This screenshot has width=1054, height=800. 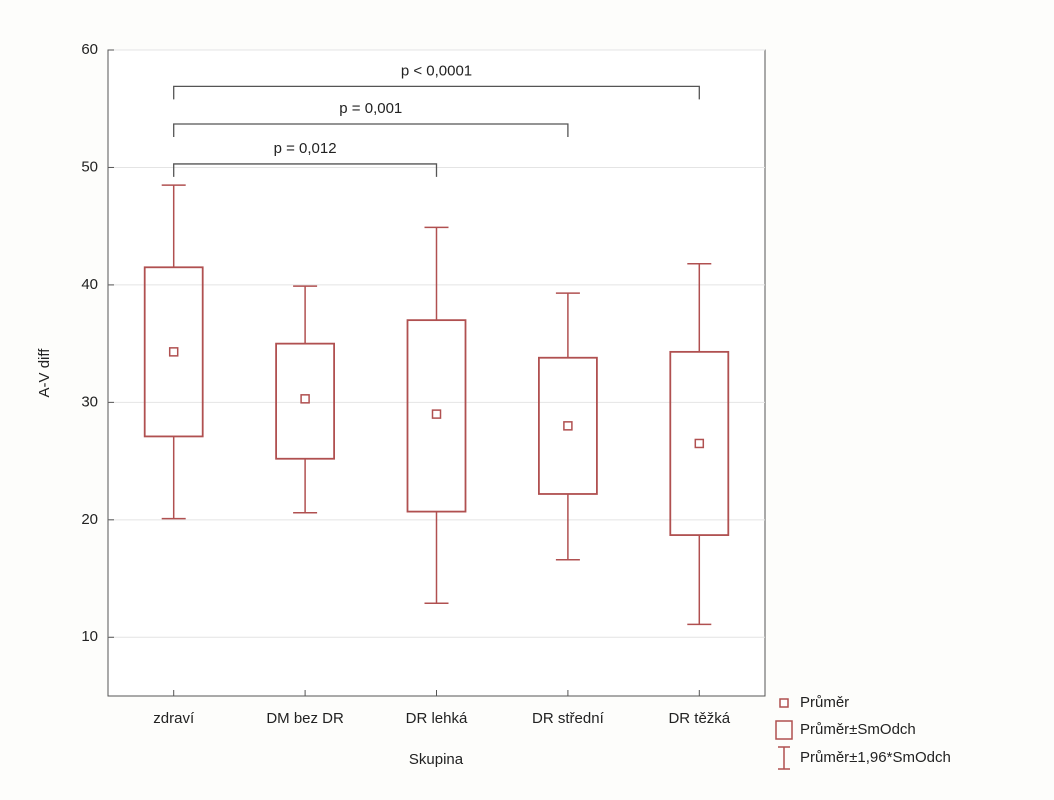 What do you see at coordinates (89, 519) in the screenshot?
I see `y-tick-label: 20` at bounding box center [89, 519].